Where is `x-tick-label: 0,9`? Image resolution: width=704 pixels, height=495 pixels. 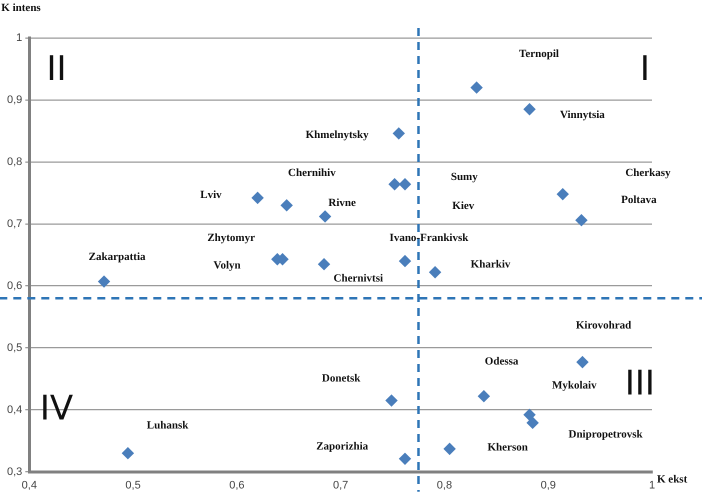 x-tick-label: 0,9 is located at coordinates (548, 485).